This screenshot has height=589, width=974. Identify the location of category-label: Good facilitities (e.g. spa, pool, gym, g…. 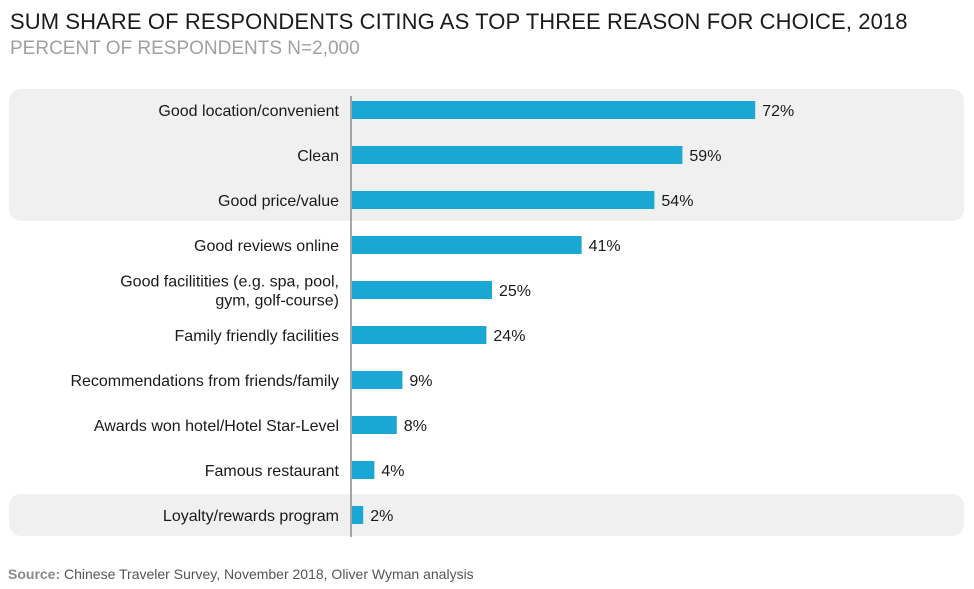
(229, 292).